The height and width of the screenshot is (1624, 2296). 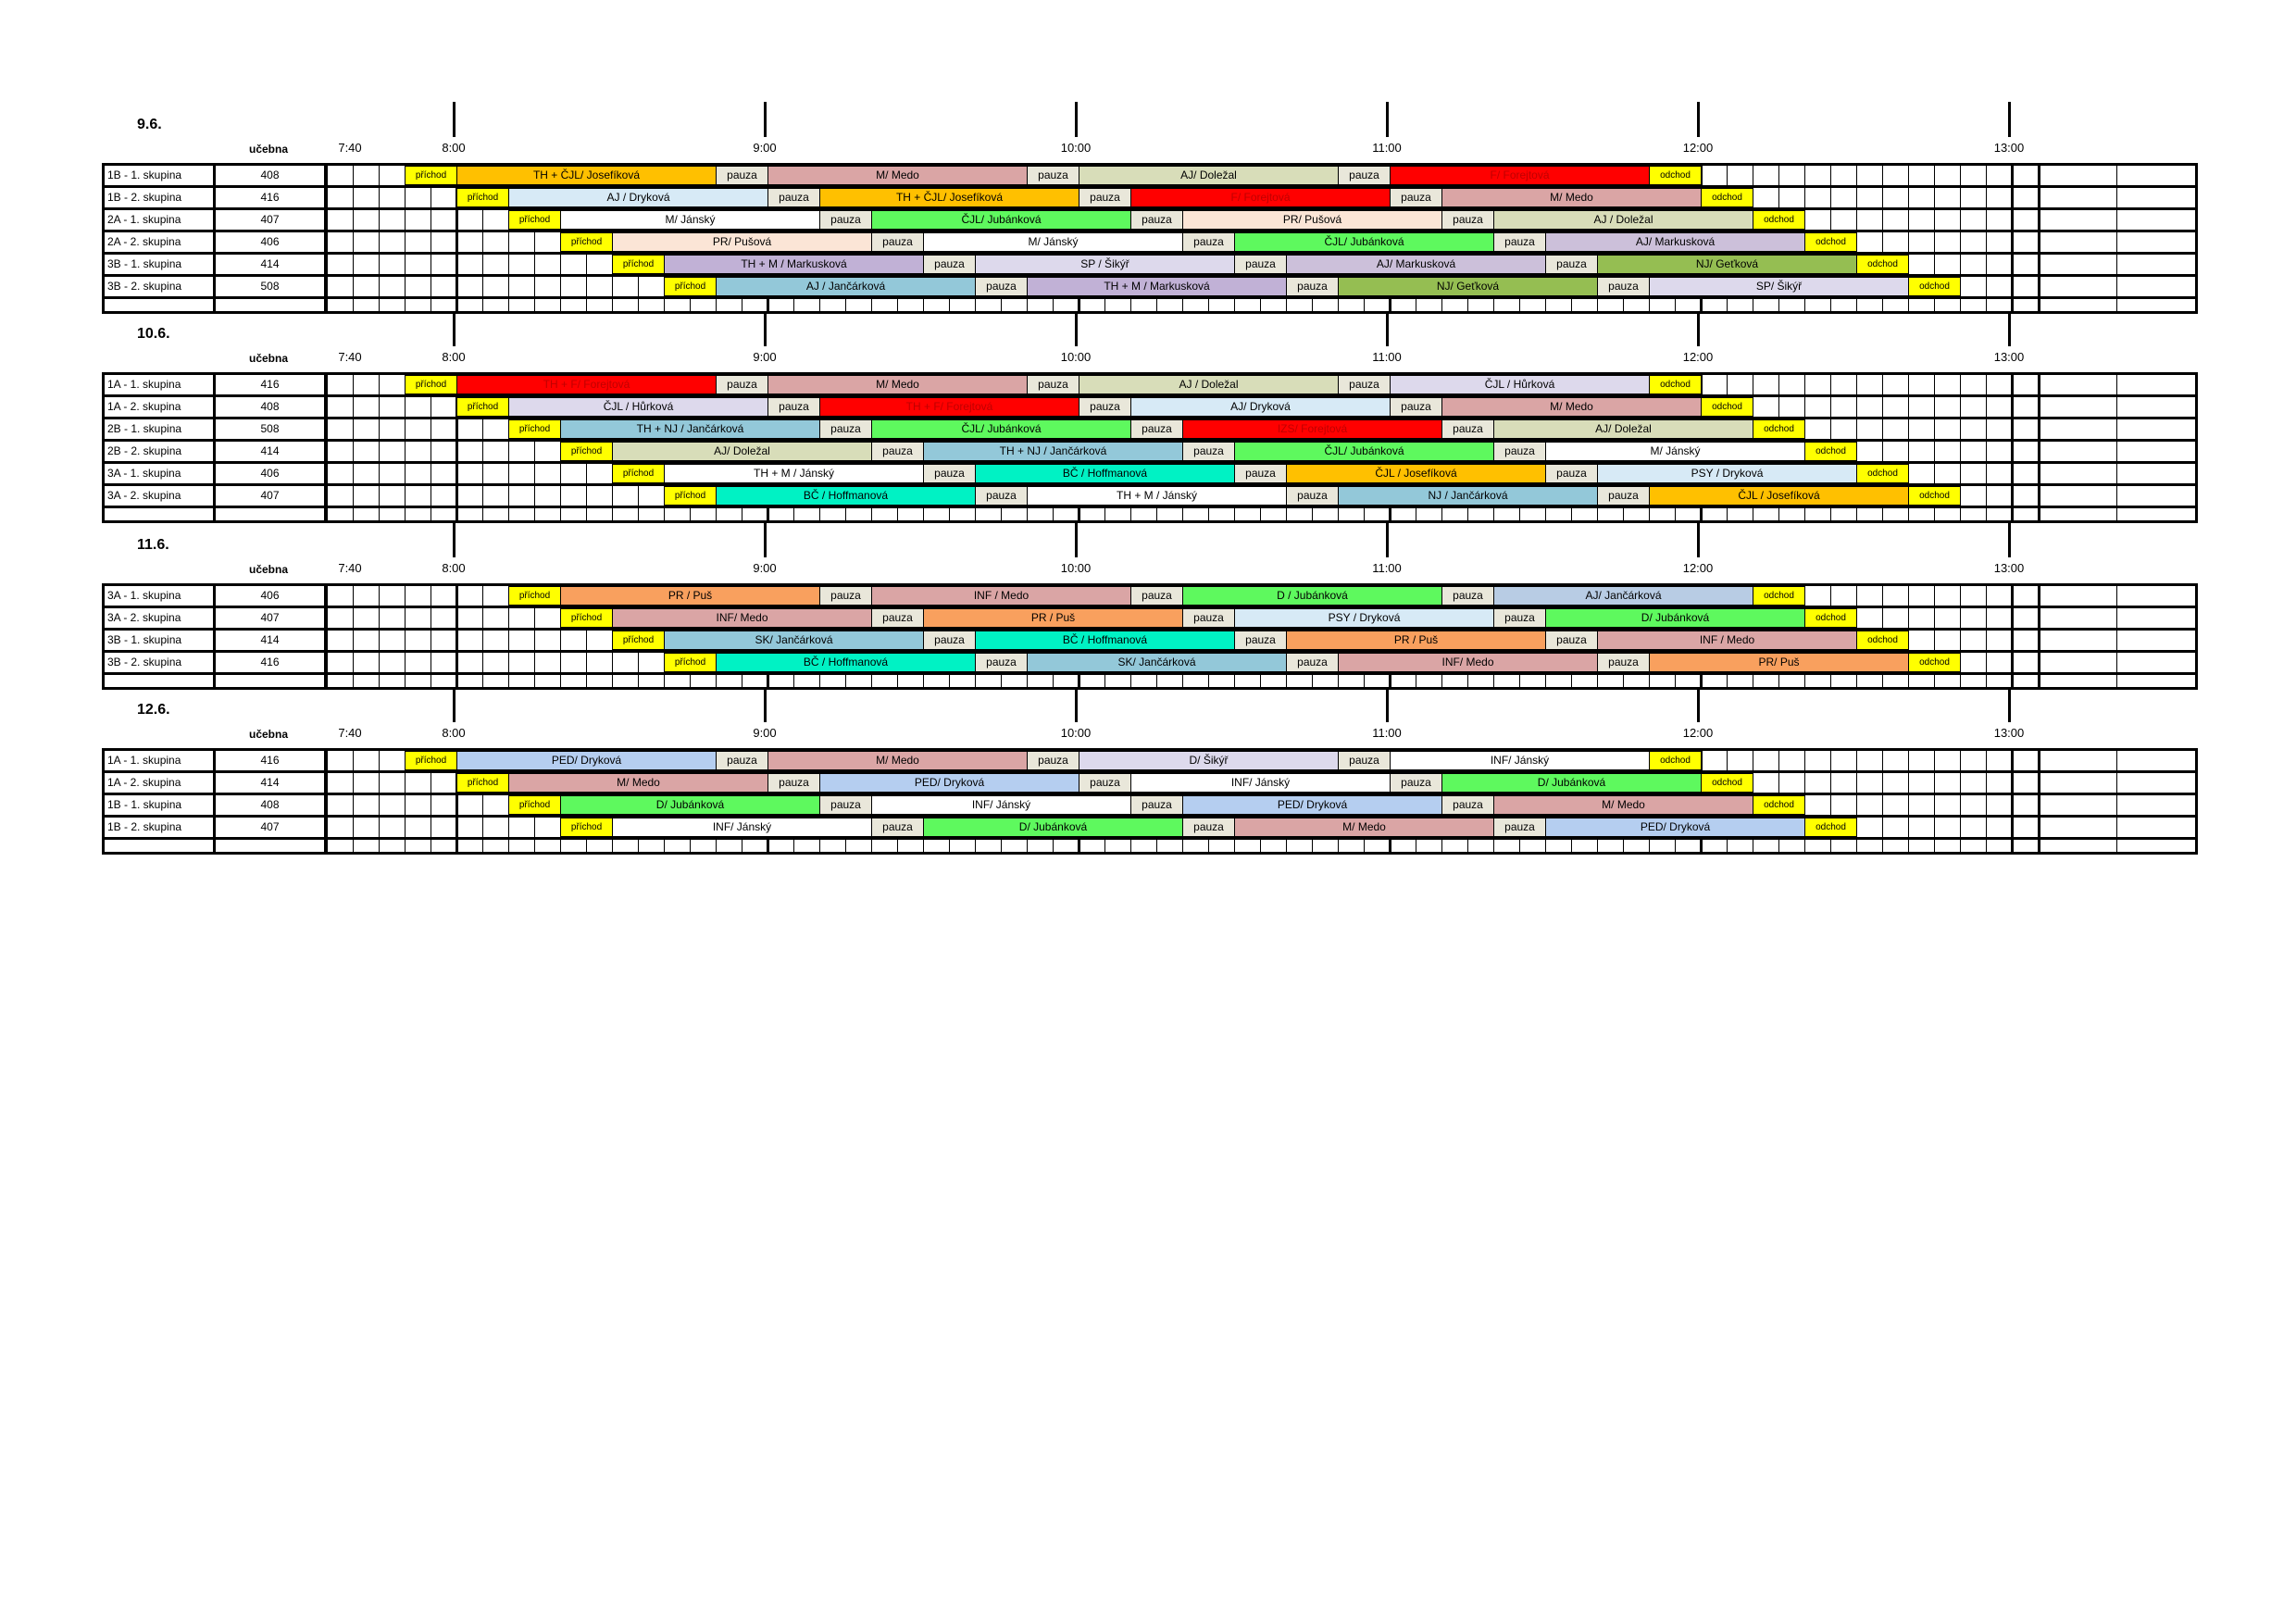 What do you see at coordinates (765, 568) in the screenshot?
I see `time-axis-label: 9:00` at bounding box center [765, 568].